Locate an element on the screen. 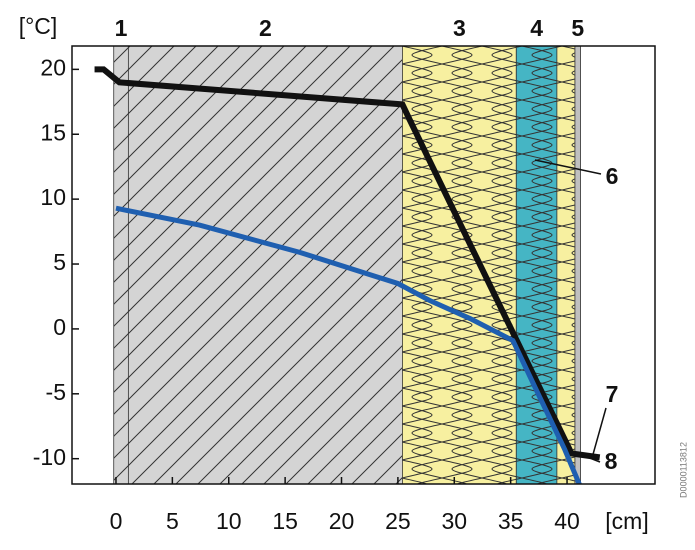 This screenshot has width=695, height=550. x-tick-label: 15 is located at coordinates (285, 521).